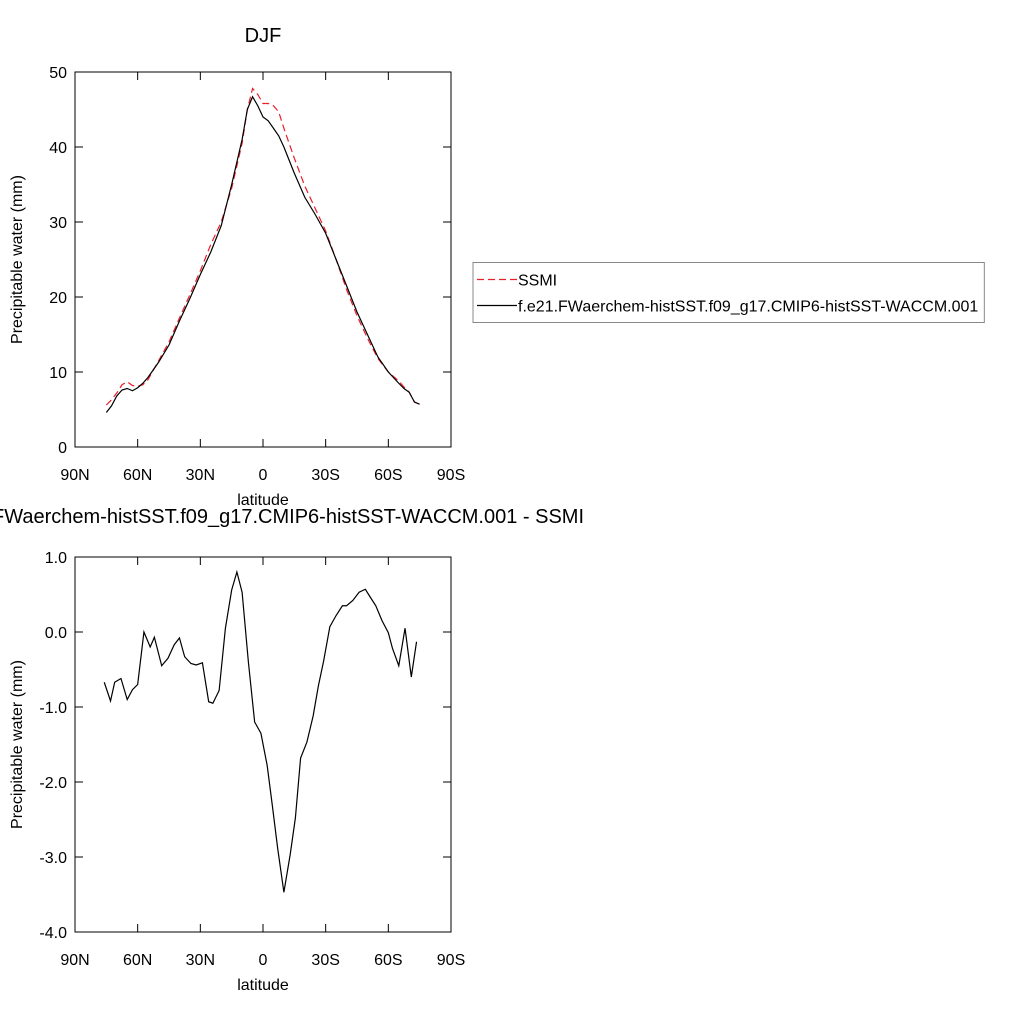 This screenshot has height=1024, width=1024. What do you see at coordinates (58, 298) in the screenshot?
I see `y-tick-label: 20` at bounding box center [58, 298].